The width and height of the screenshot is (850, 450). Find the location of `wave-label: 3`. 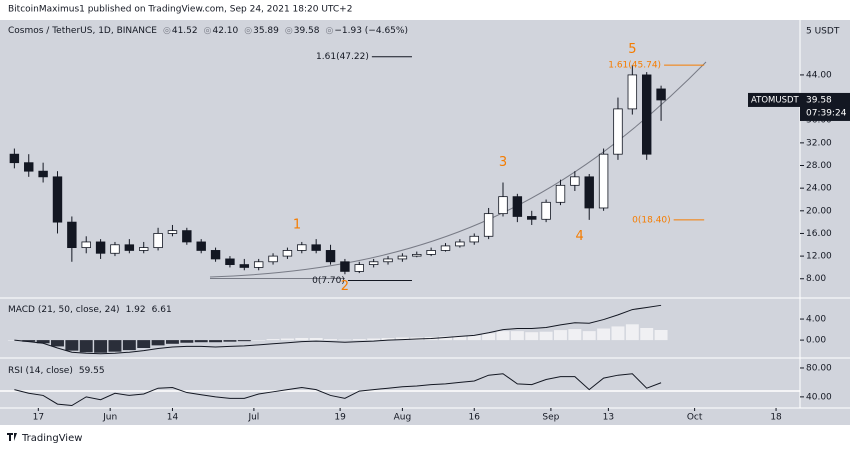

wave-label: 3 is located at coordinates (503, 162).